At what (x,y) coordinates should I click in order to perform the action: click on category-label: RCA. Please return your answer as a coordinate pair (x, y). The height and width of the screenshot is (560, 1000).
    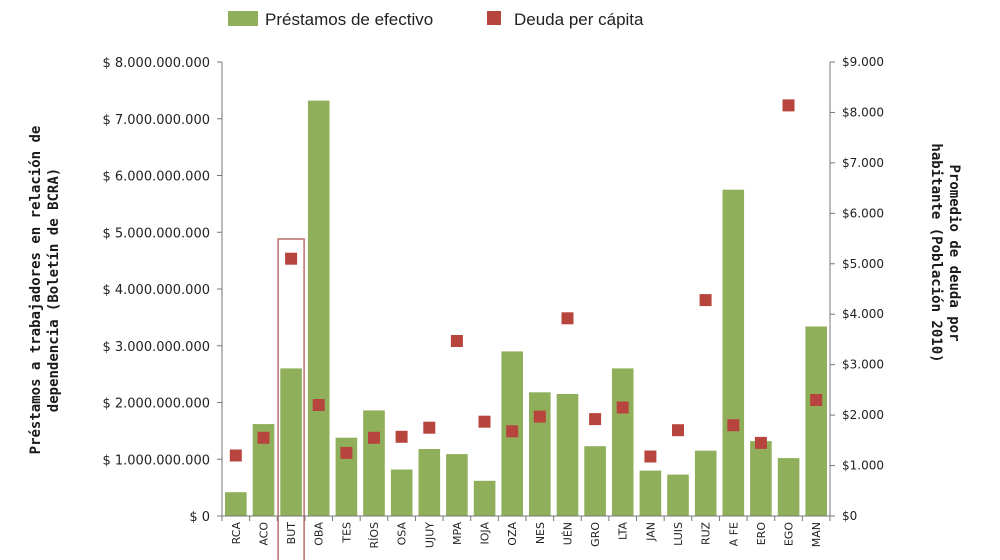
    Looking at the image, I should click on (236, 533).